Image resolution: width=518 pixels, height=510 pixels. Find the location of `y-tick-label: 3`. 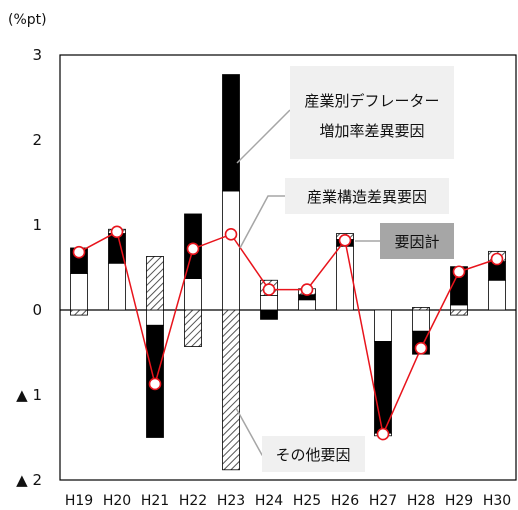

y-tick-label: 3 is located at coordinates (37, 55).